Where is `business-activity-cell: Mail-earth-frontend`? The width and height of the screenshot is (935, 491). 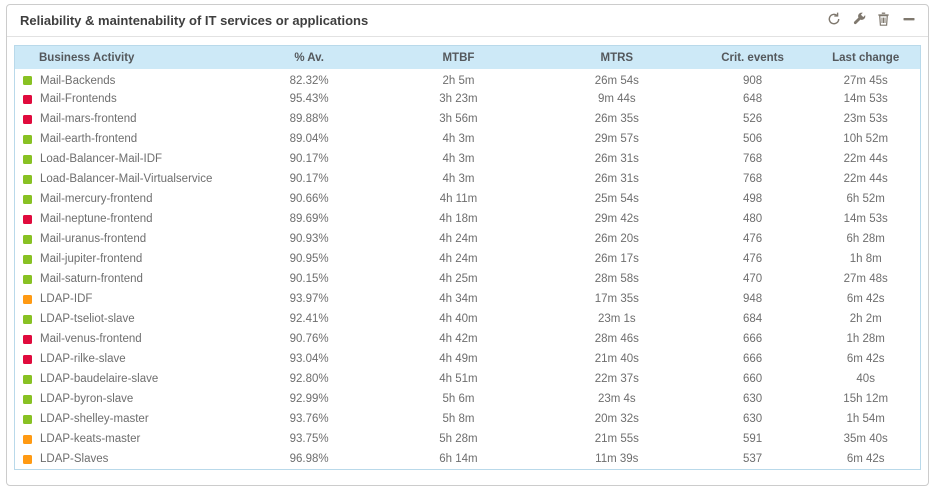
business-activity-cell: Mail-earth-frontend is located at coordinates (128, 139).